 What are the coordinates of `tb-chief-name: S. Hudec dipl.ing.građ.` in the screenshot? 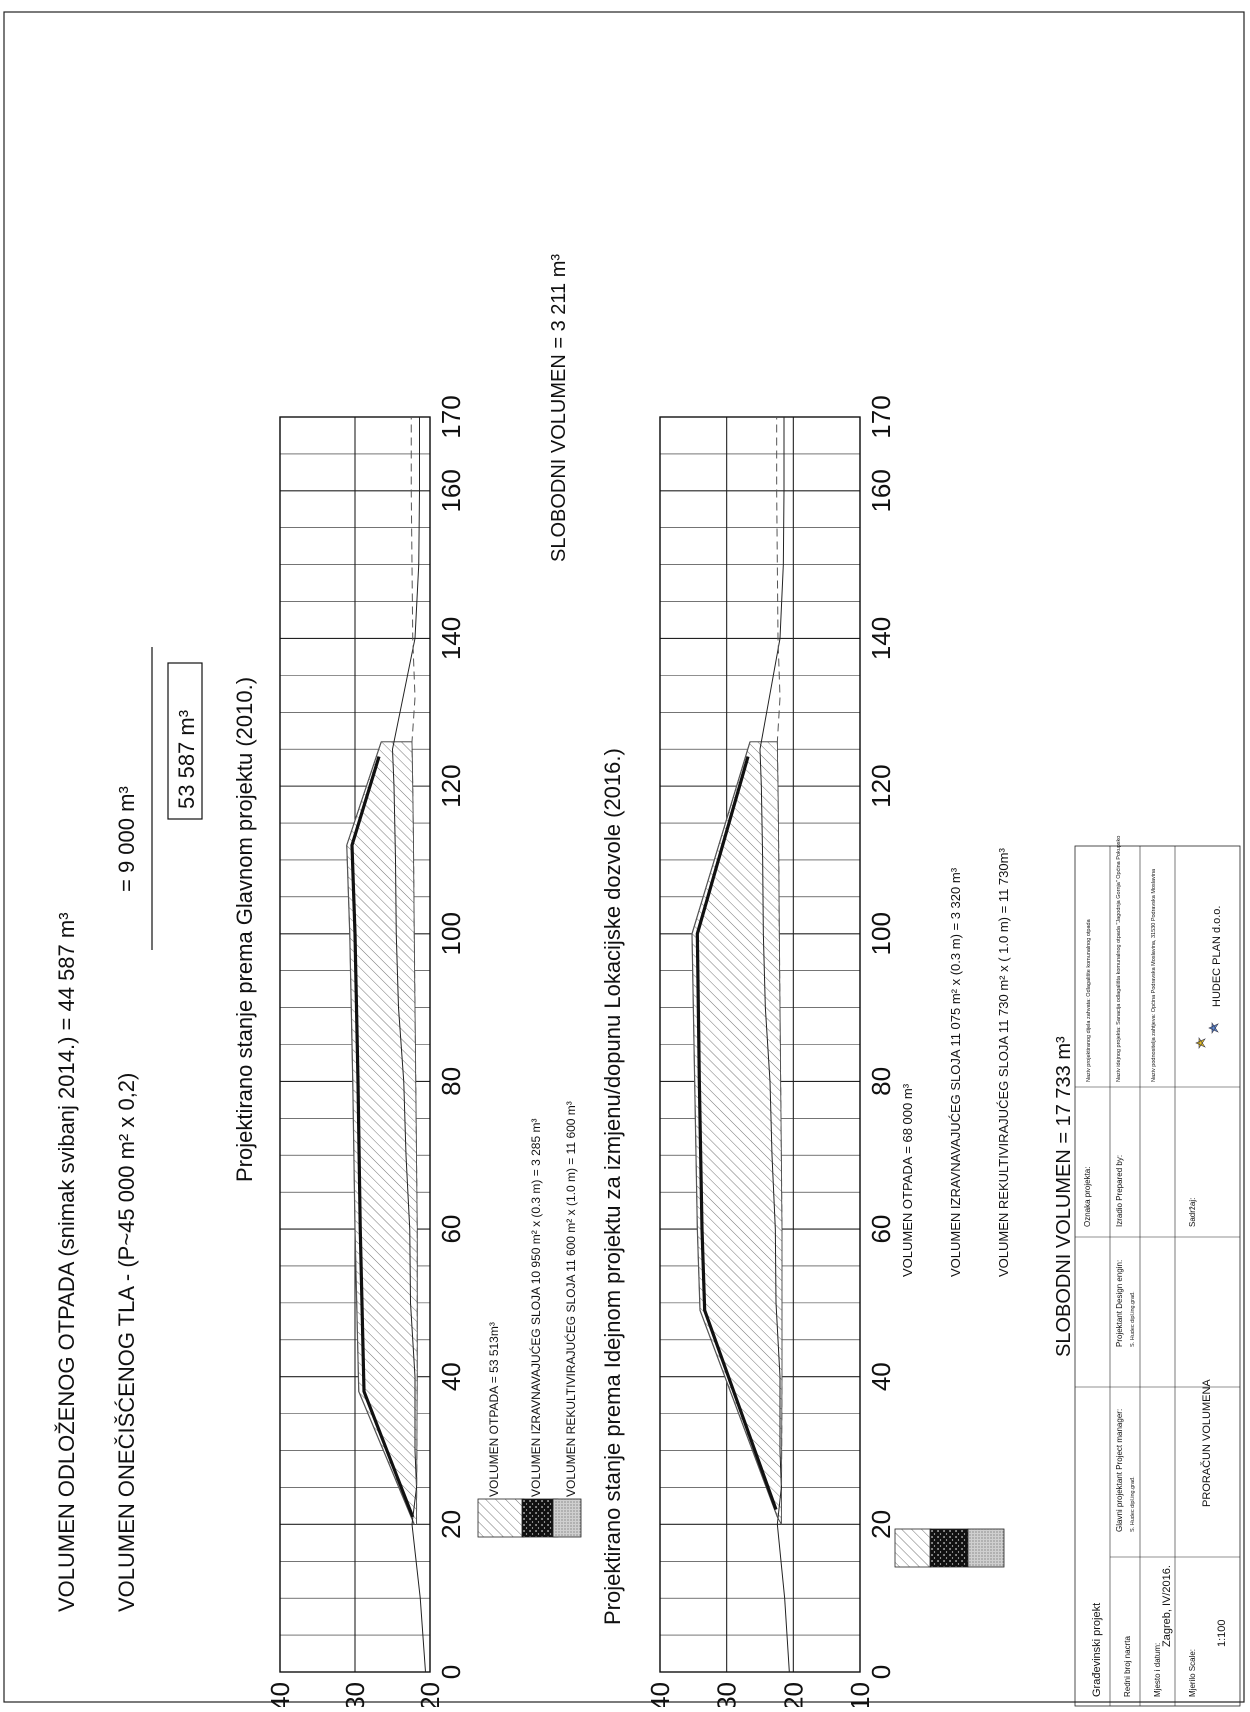 It's located at (1133, 1504).